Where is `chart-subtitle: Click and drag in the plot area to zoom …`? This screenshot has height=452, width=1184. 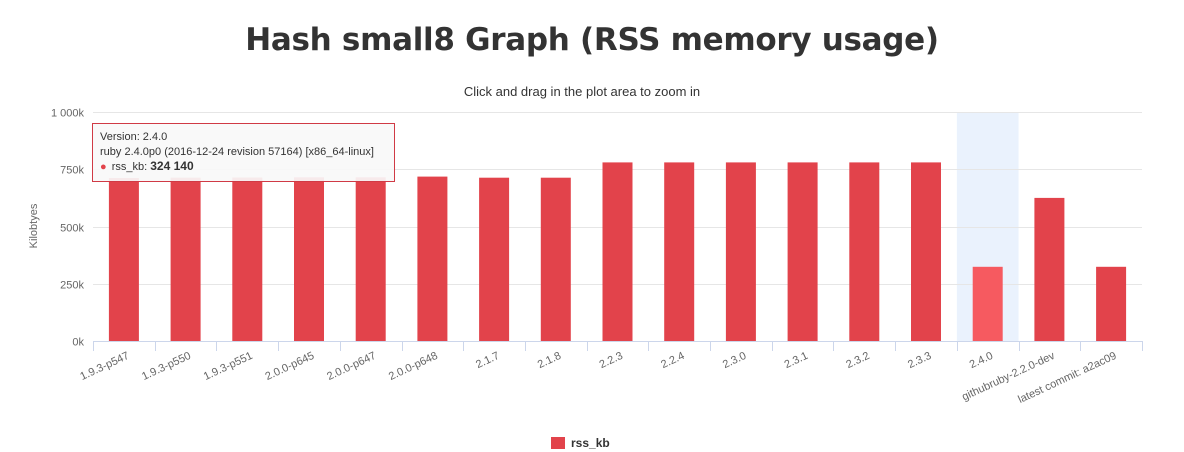 chart-subtitle: Click and drag in the plot area to zoom … is located at coordinates (582, 91).